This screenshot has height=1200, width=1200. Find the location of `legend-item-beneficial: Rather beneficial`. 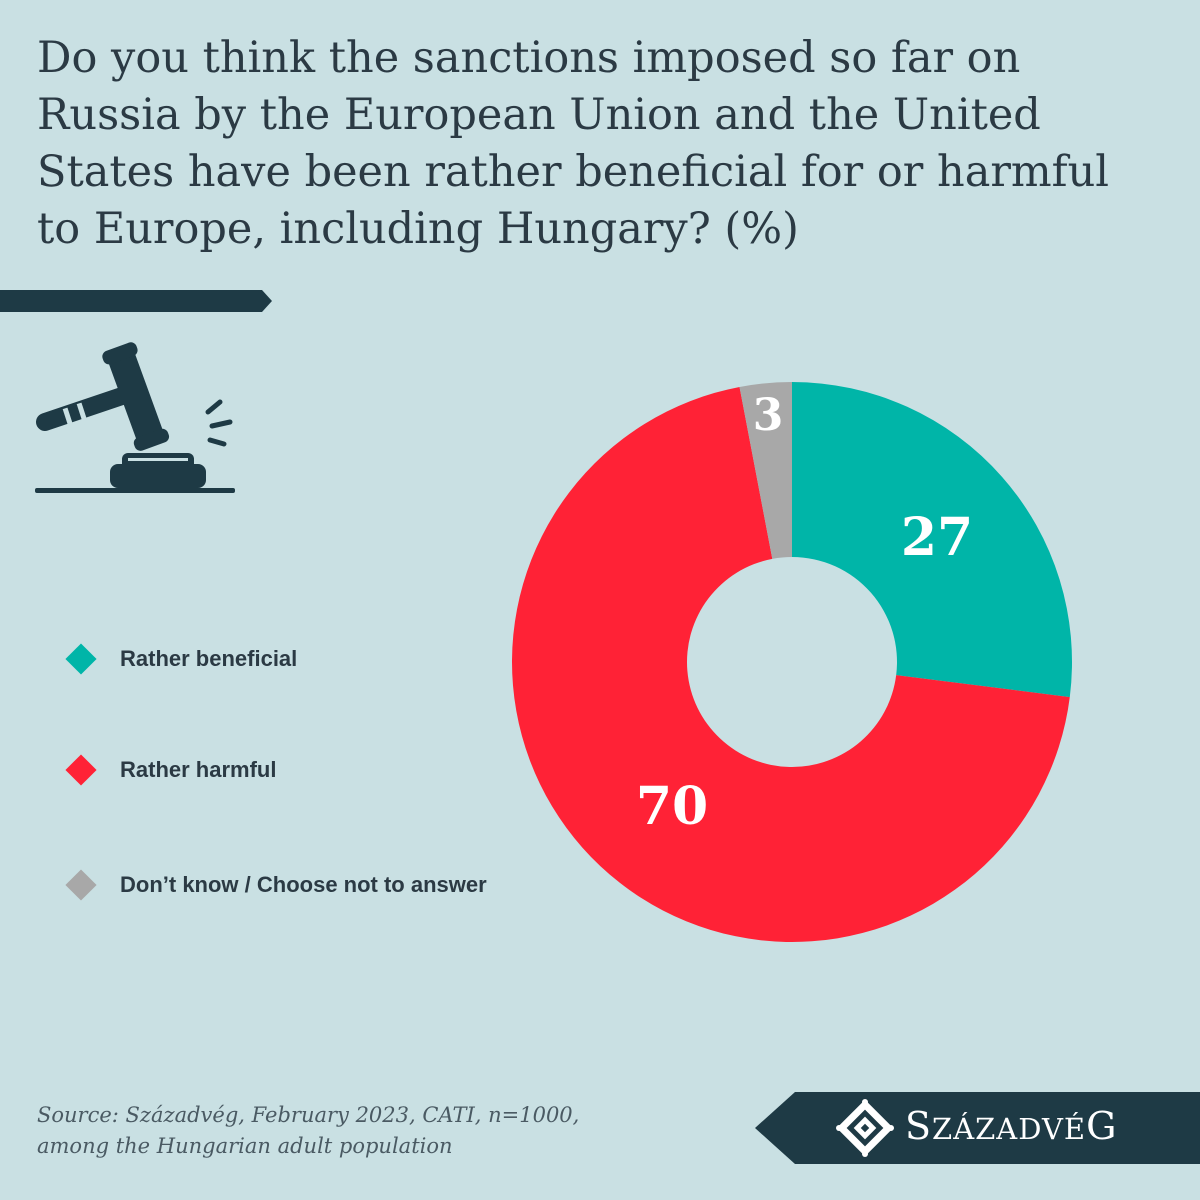

legend-item-beneficial: Rather beneficial is located at coordinates (181, 659).